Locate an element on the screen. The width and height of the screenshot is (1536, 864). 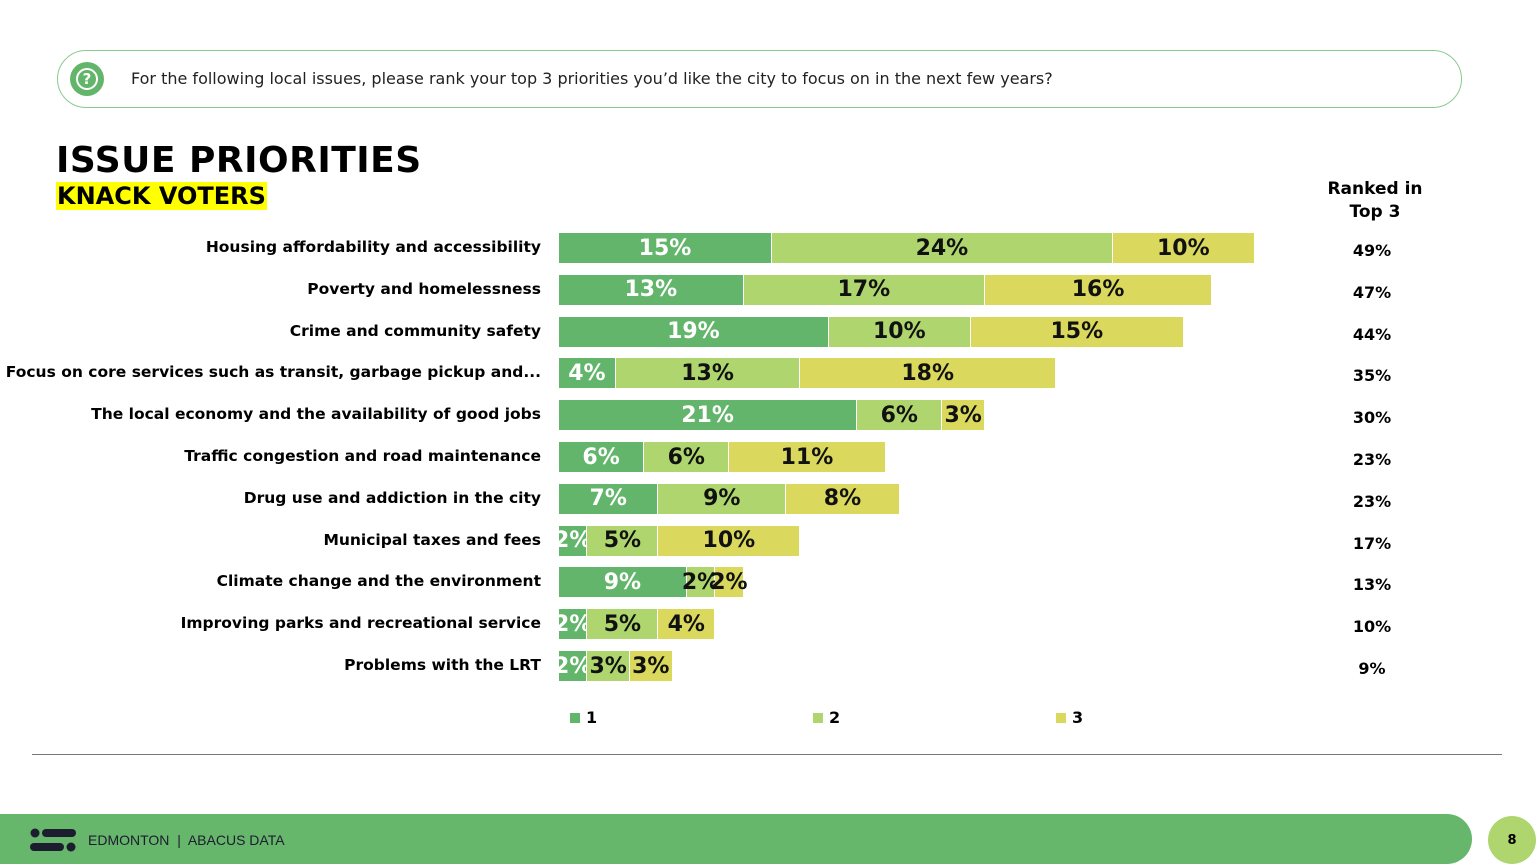
bar-segment-1: 19% is located at coordinates (694, 331).